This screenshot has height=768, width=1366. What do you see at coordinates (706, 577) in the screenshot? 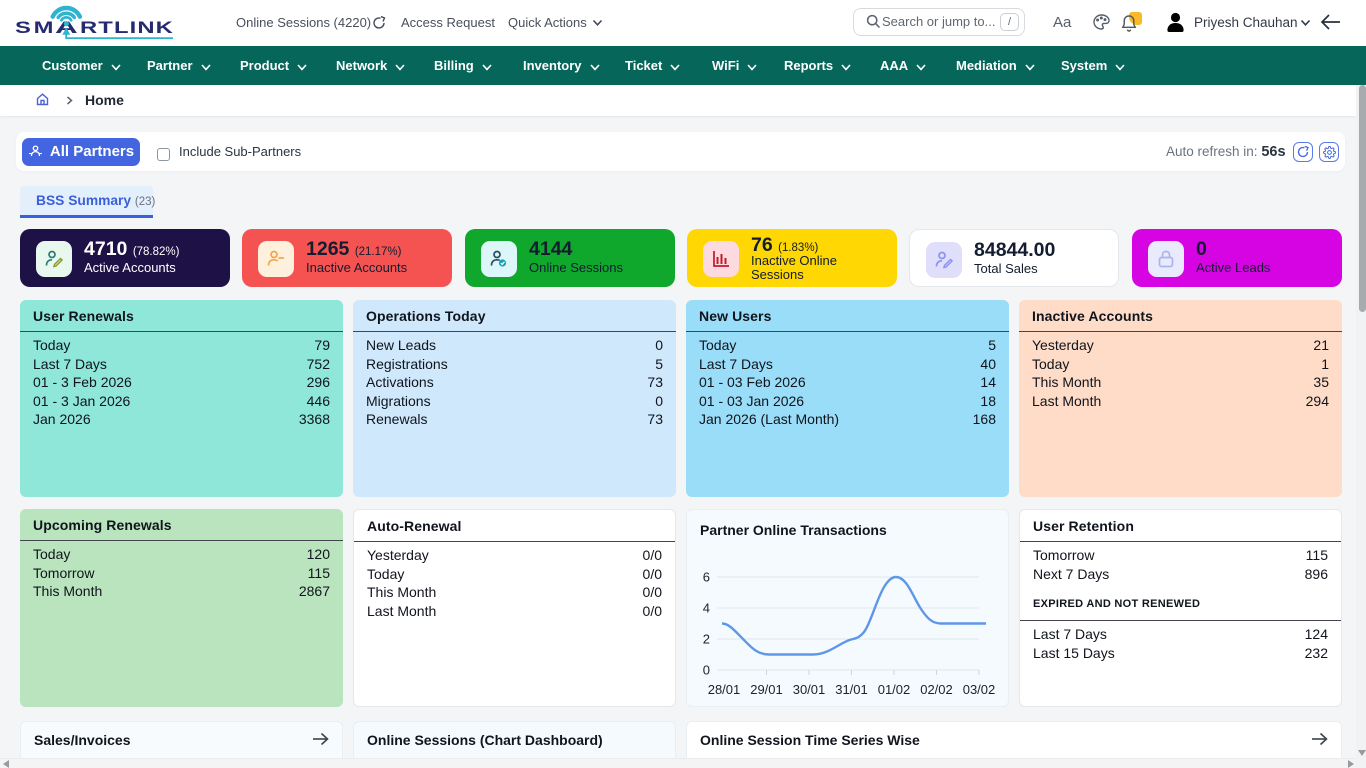
I see `svg-text: 6` at bounding box center [706, 577].